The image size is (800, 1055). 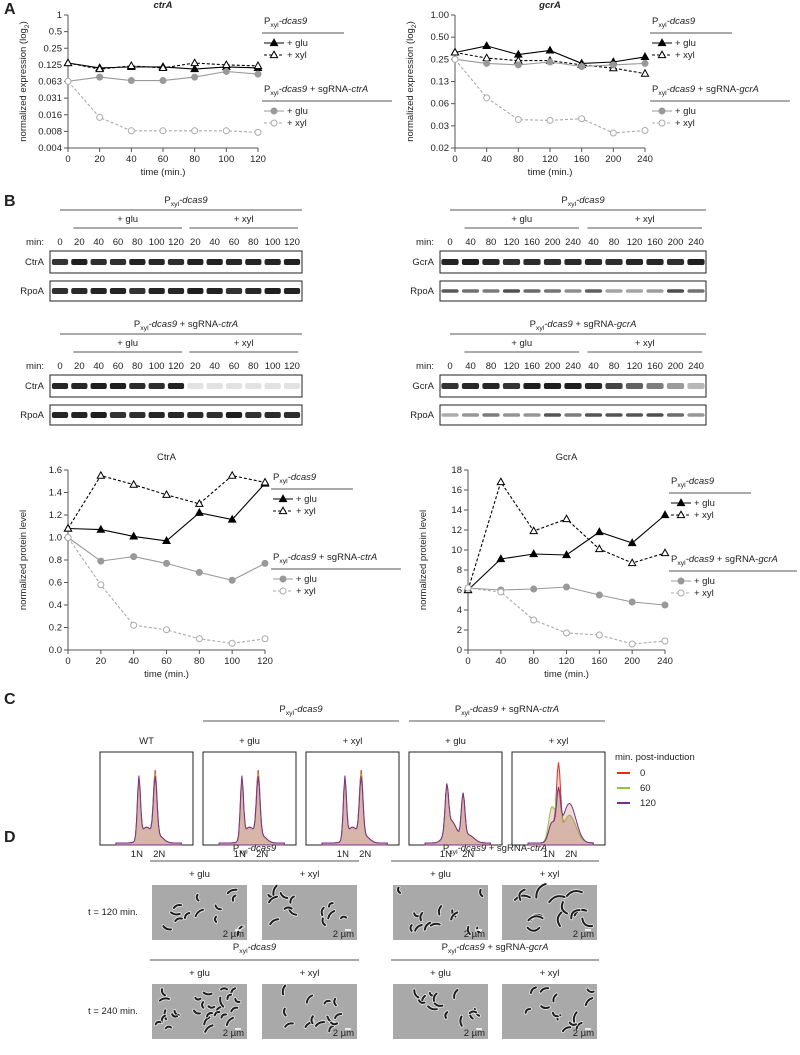 I want to click on y-tick-label: 0.125, so click(x=50, y=65).